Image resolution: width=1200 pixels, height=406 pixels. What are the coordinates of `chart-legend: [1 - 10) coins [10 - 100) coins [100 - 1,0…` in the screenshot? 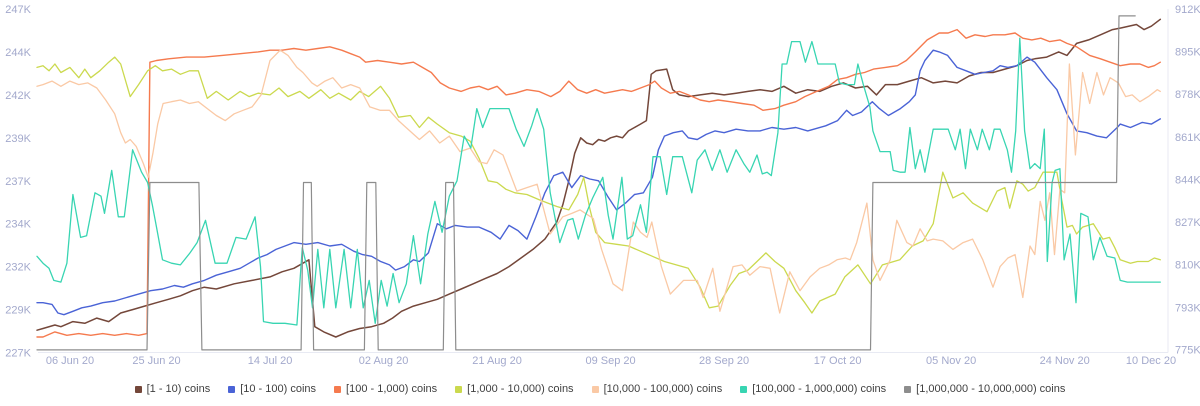 It's located at (600, 389).